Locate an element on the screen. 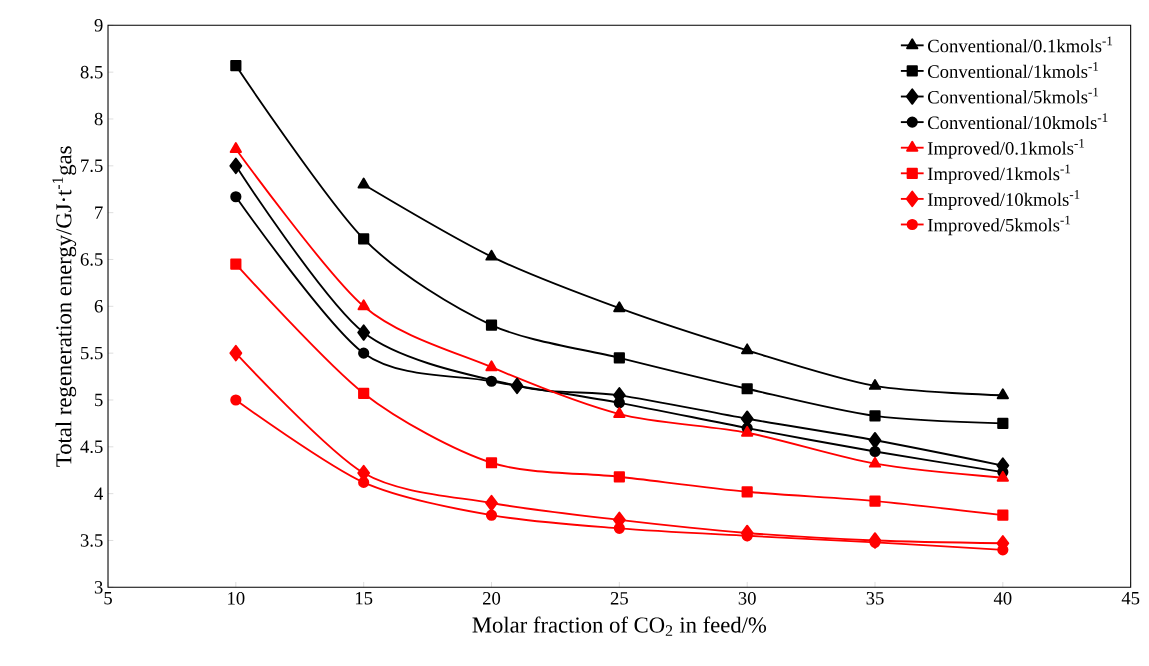  y-tick-label: 8.5 is located at coordinates (91, 72).